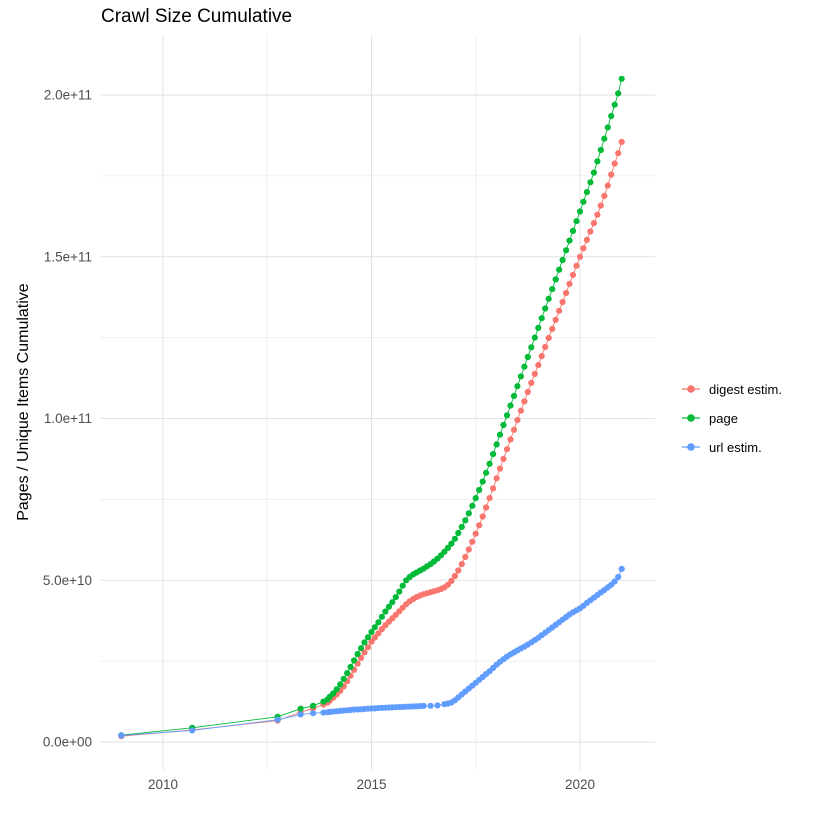 The height and width of the screenshot is (827, 826). I want to click on legend-label: url estim., so click(735, 447).